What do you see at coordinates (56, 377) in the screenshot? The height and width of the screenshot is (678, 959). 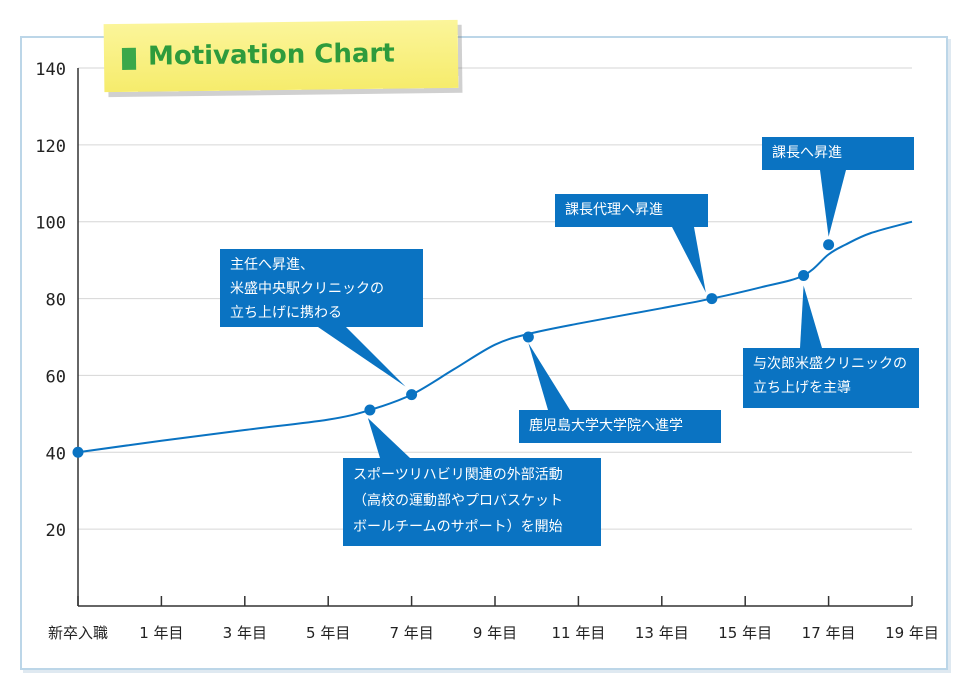 I see `y-tick-label: 60` at bounding box center [56, 377].